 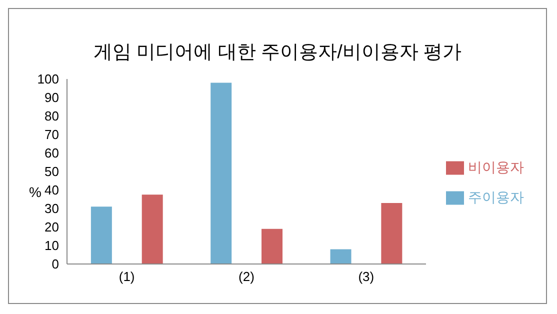 I want to click on legend-label: 주이용자, so click(x=496, y=196).